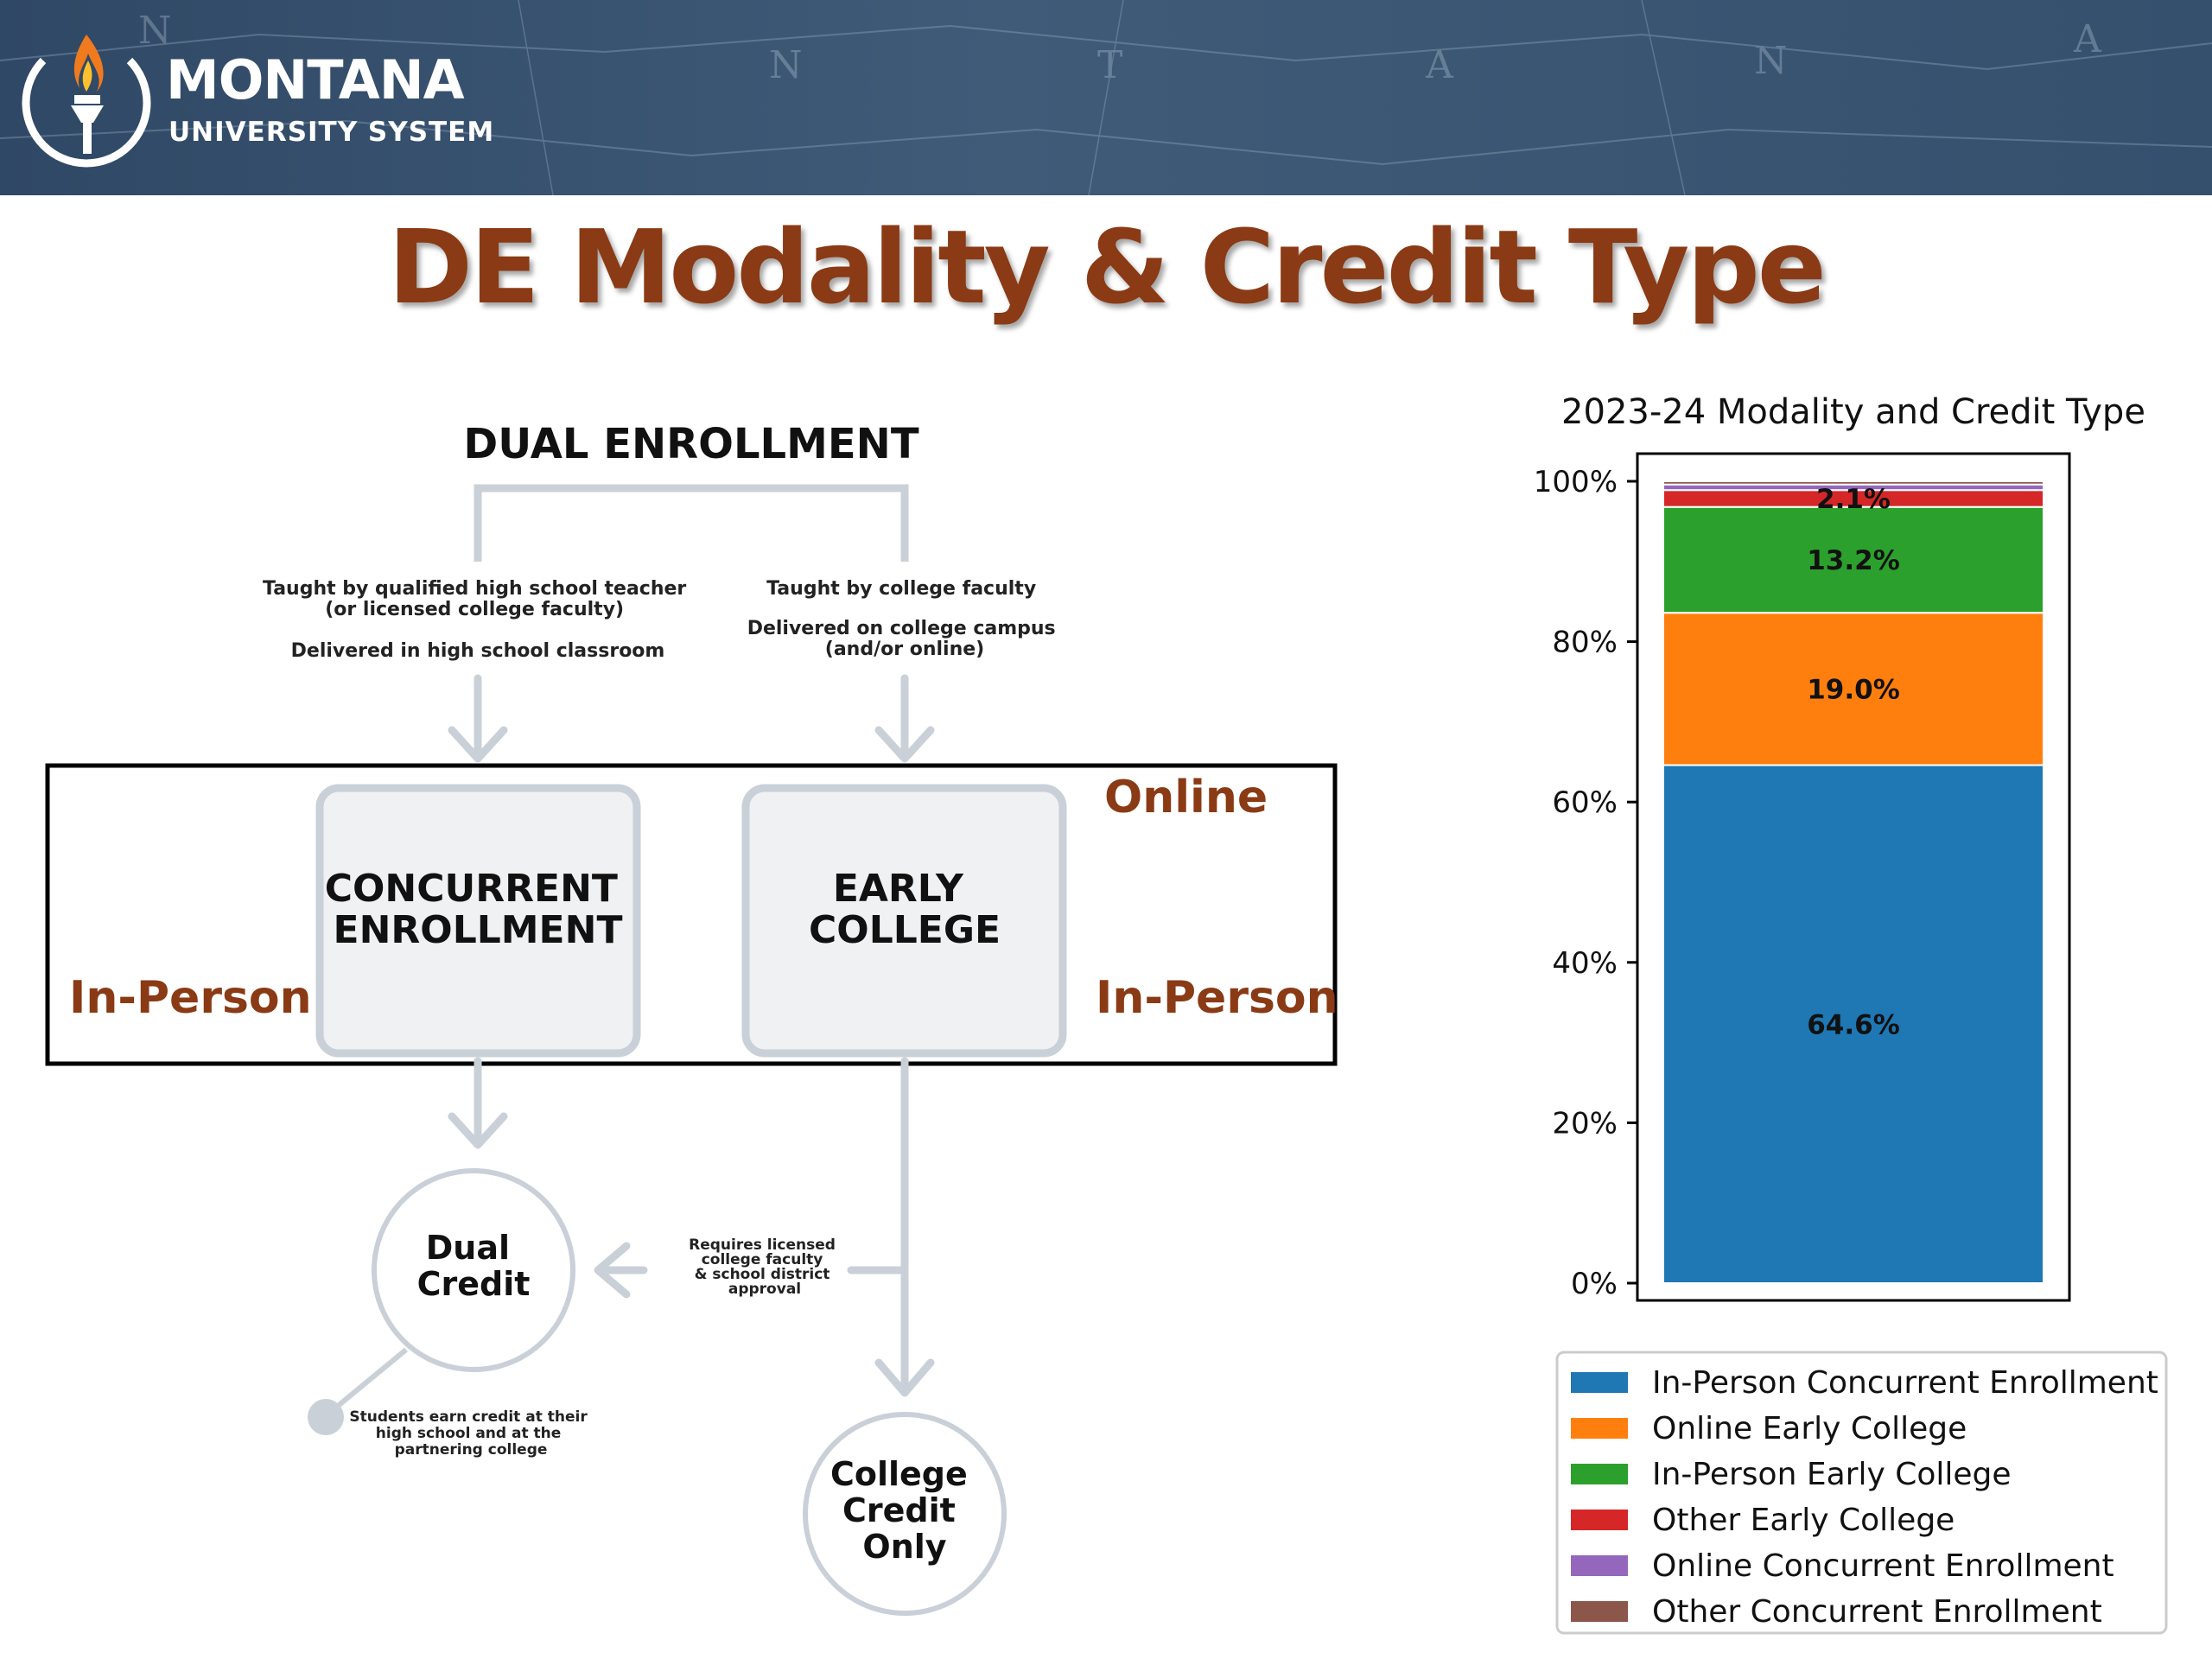  What do you see at coordinates (1585, 802) in the screenshot?
I see `y-tick-label: 60%` at bounding box center [1585, 802].